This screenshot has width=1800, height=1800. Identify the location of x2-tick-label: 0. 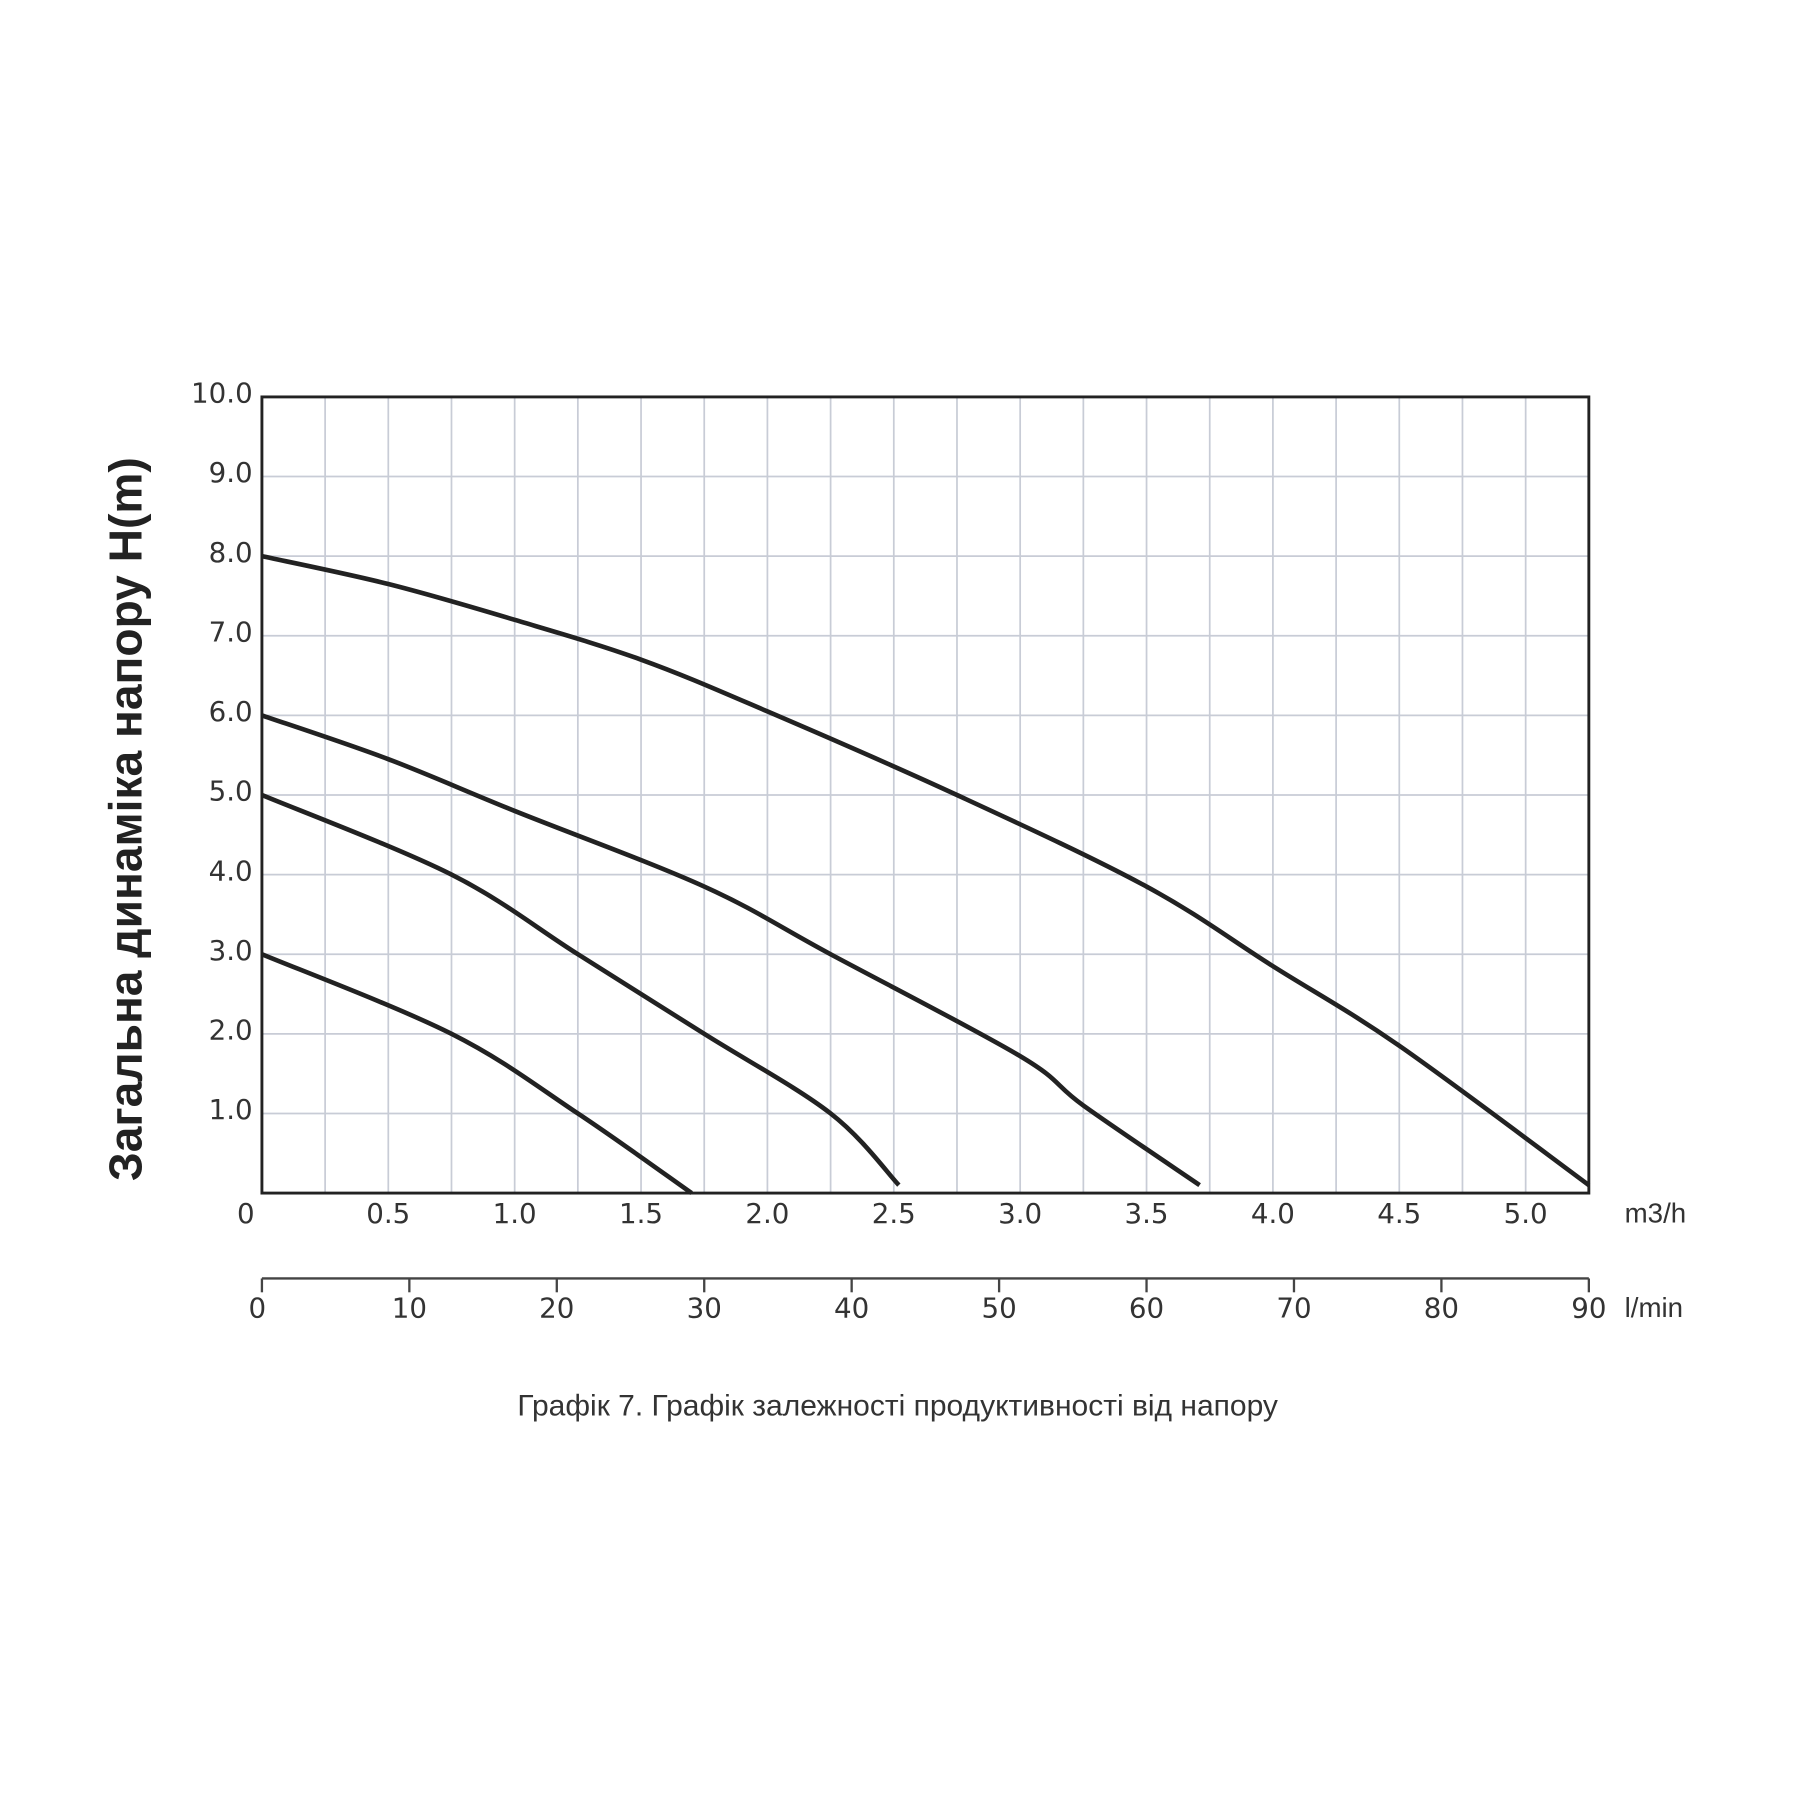
(257, 1308).